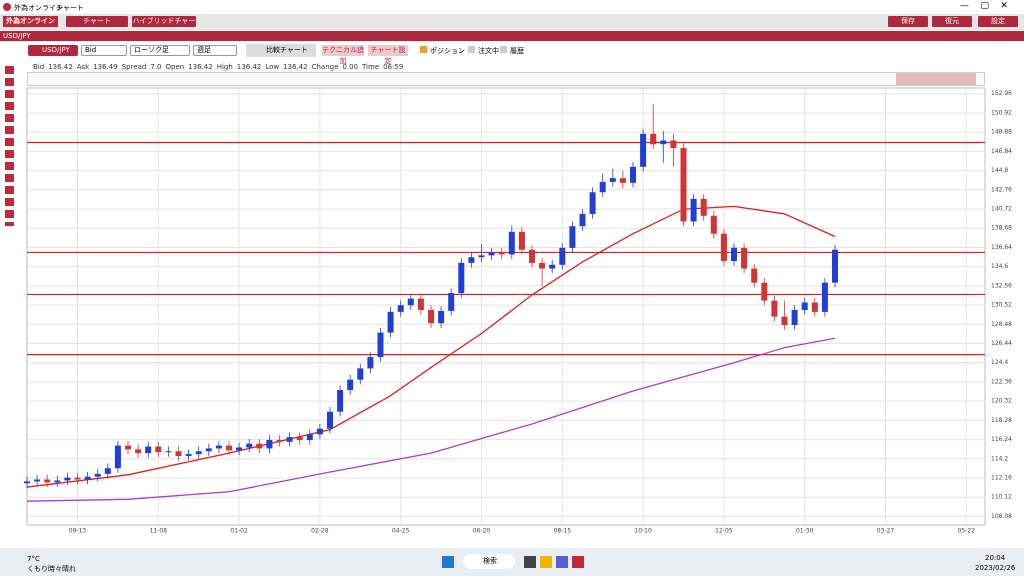 This screenshot has height=576, width=1024. Describe the element at coordinates (998, 21) in the screenshot. I see `settings-button: 設定` at that location.